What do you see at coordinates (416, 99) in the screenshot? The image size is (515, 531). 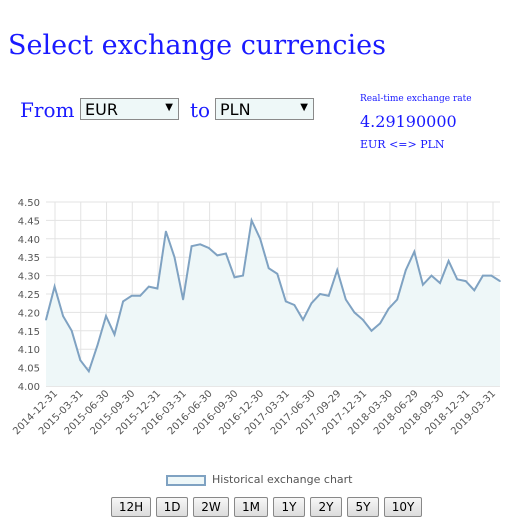 I see `realtime-rate-label: Real-time exchange rate` at bounding box center [416, 99].